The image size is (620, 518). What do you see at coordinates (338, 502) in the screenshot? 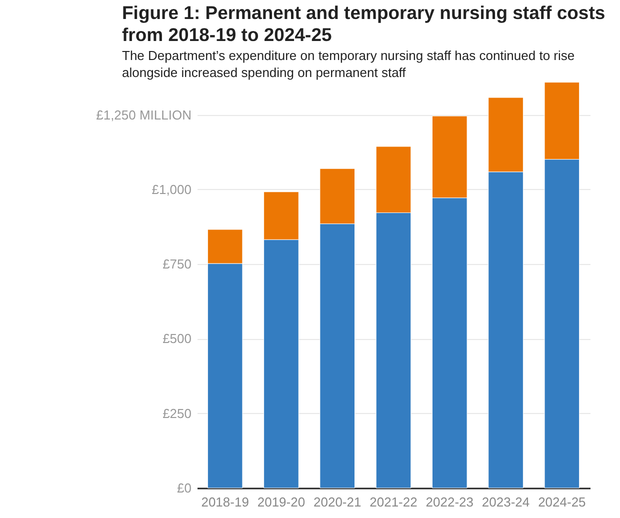
I see `x-tick-label: 2020-21` at bounding box center [338, 502].